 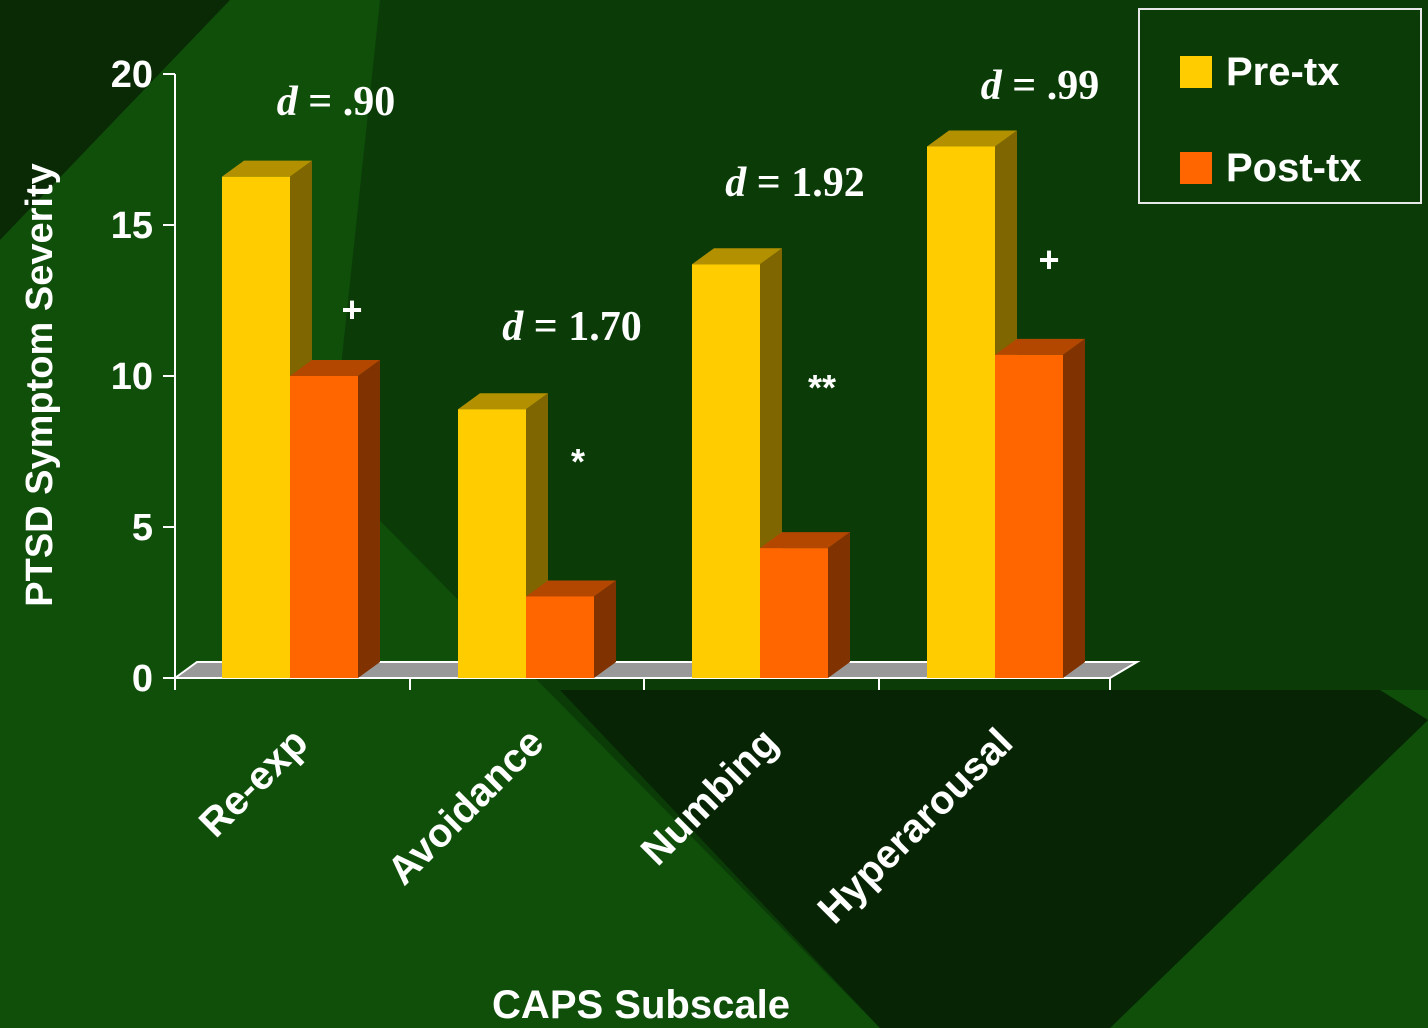 What do you see at coordinates (560, 637) in the screenshot?
I see `bar-post-1-front` at bounding box center [560, 637].